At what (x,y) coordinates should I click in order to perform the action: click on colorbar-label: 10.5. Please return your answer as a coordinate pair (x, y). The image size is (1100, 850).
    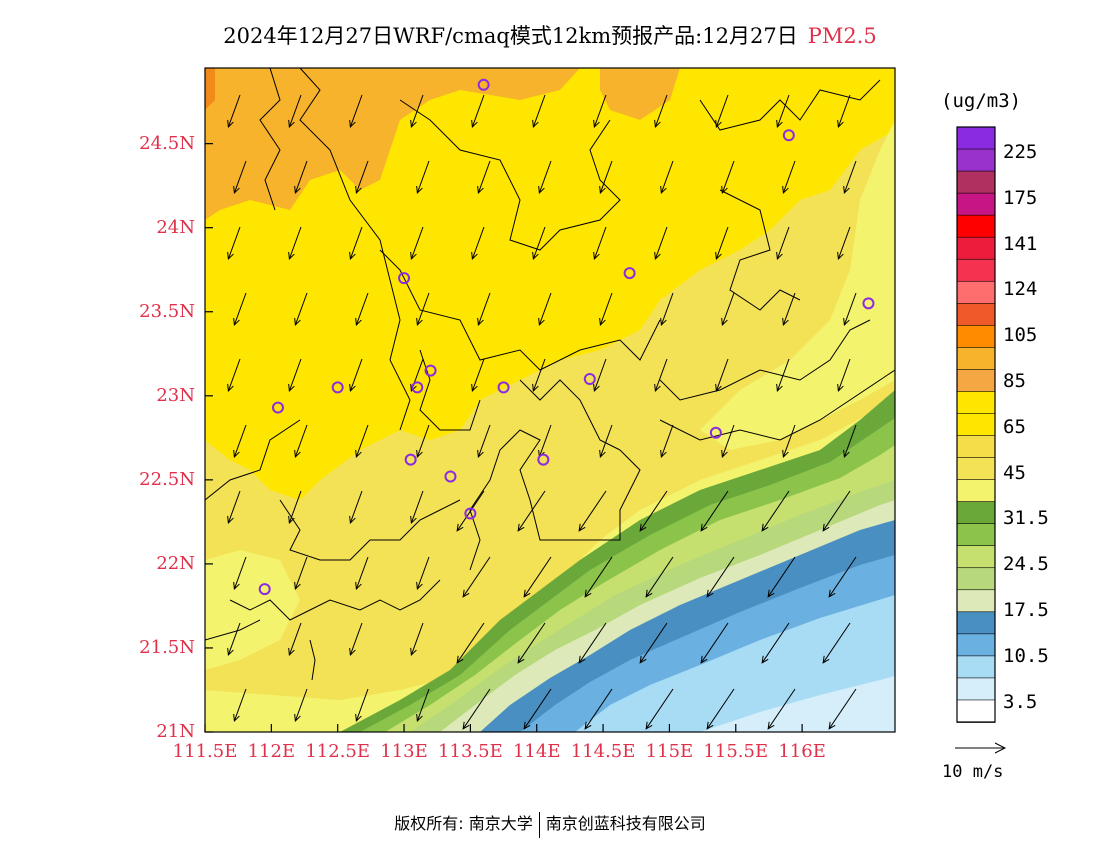
    Looking at the image, I should click on (1026, 655).